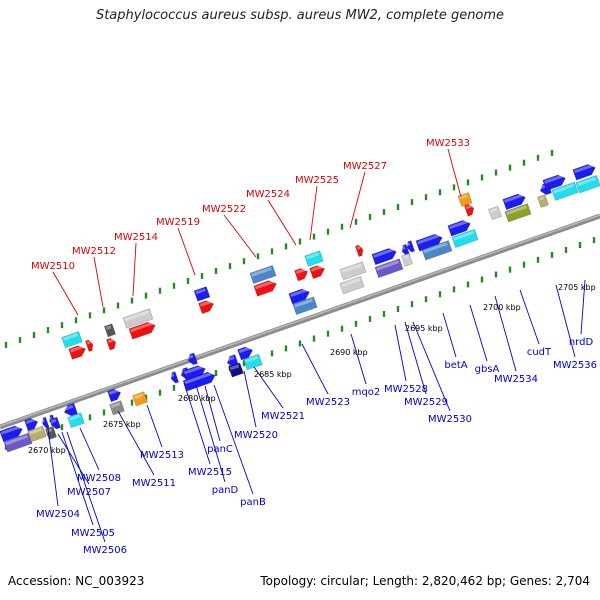 The width and height of the screenshot is (600, 600). I want to click on scale-label: 2690 kbp, so click(349, 352).